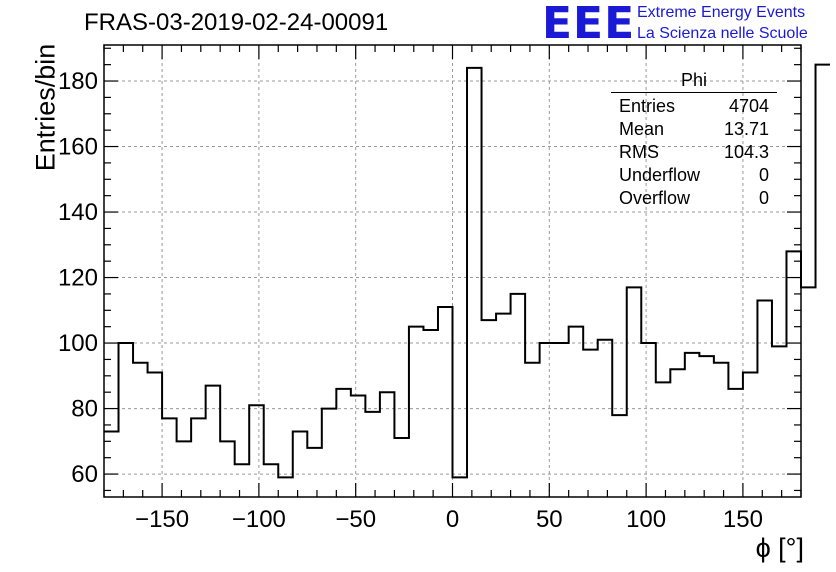 The image size is (836, 572). Describe the element at coordinates (78, 81) in the screenshot. I see `y-tick-label: 180` at that location.